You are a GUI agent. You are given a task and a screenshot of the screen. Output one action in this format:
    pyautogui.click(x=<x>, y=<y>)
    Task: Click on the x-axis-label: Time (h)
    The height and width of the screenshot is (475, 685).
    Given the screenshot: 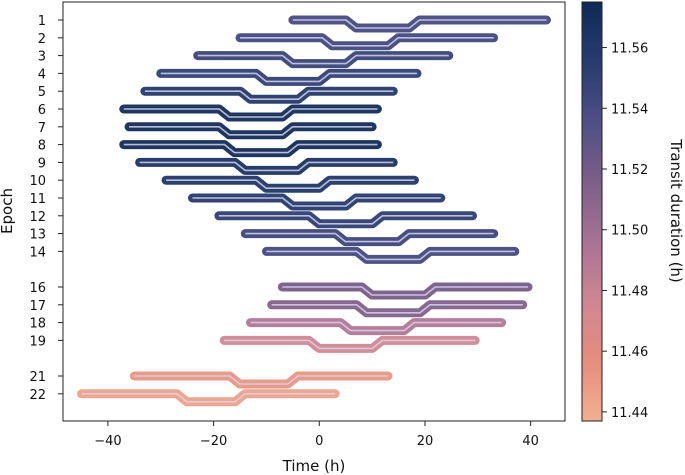 What is the action you would take?
    pyautogui.click(x=314, y=466)
    